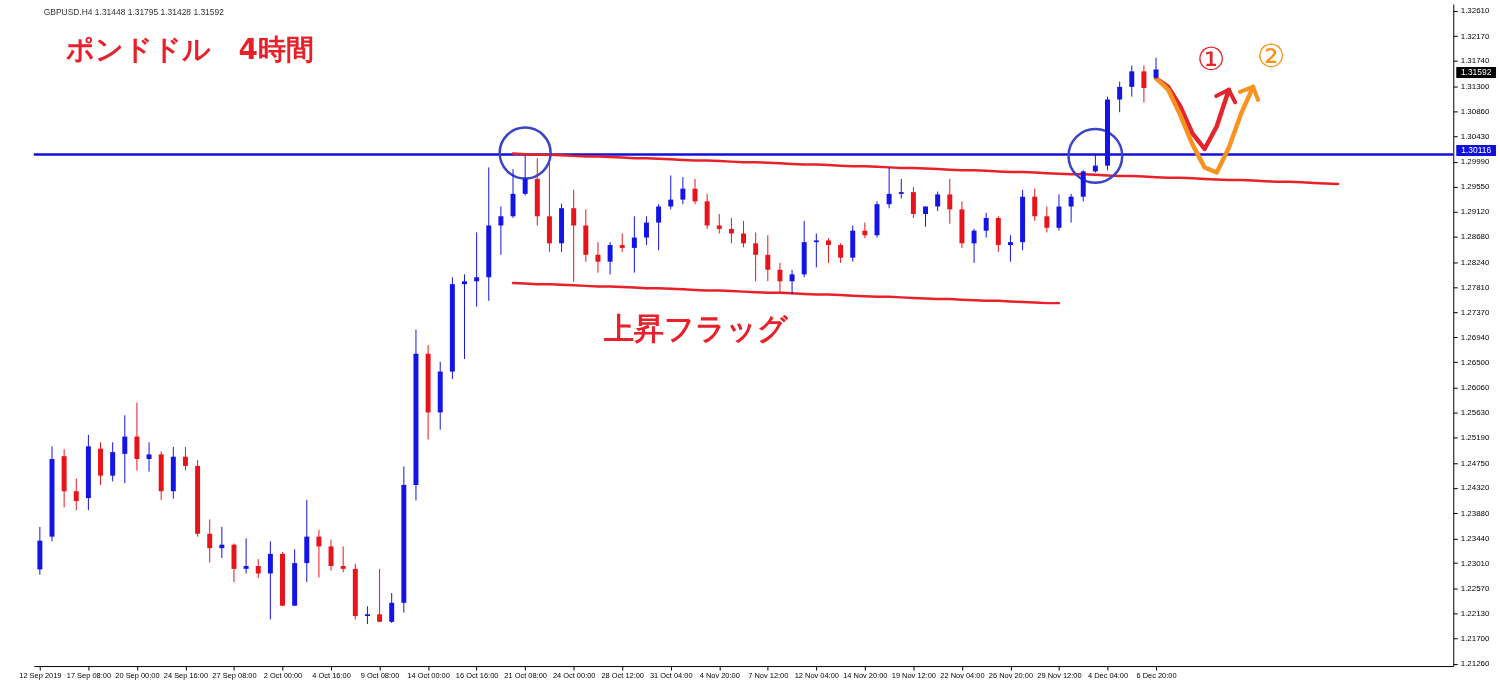 Image resolution: width=1500 pixels, height=700 pixels. Describe the element at coordinates (1475, 212) in the screenshot. I see `y-tick-label: 1.29120` at that location.